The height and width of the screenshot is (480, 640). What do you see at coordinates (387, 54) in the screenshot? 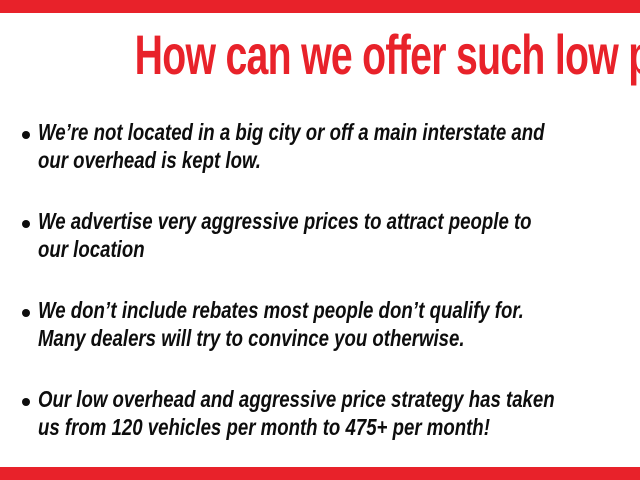
I see `page-title-text: How can we offer such low prices?` at bounding box center [387, 54].